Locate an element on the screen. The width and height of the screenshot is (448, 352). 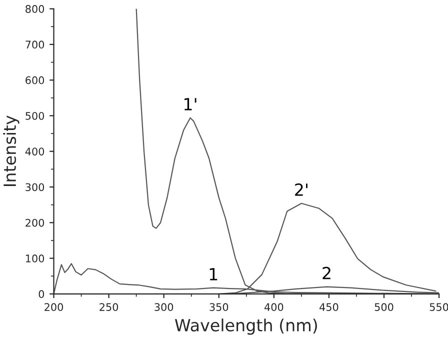
y-tick-label: 800 is located at coordinates (35, 9).